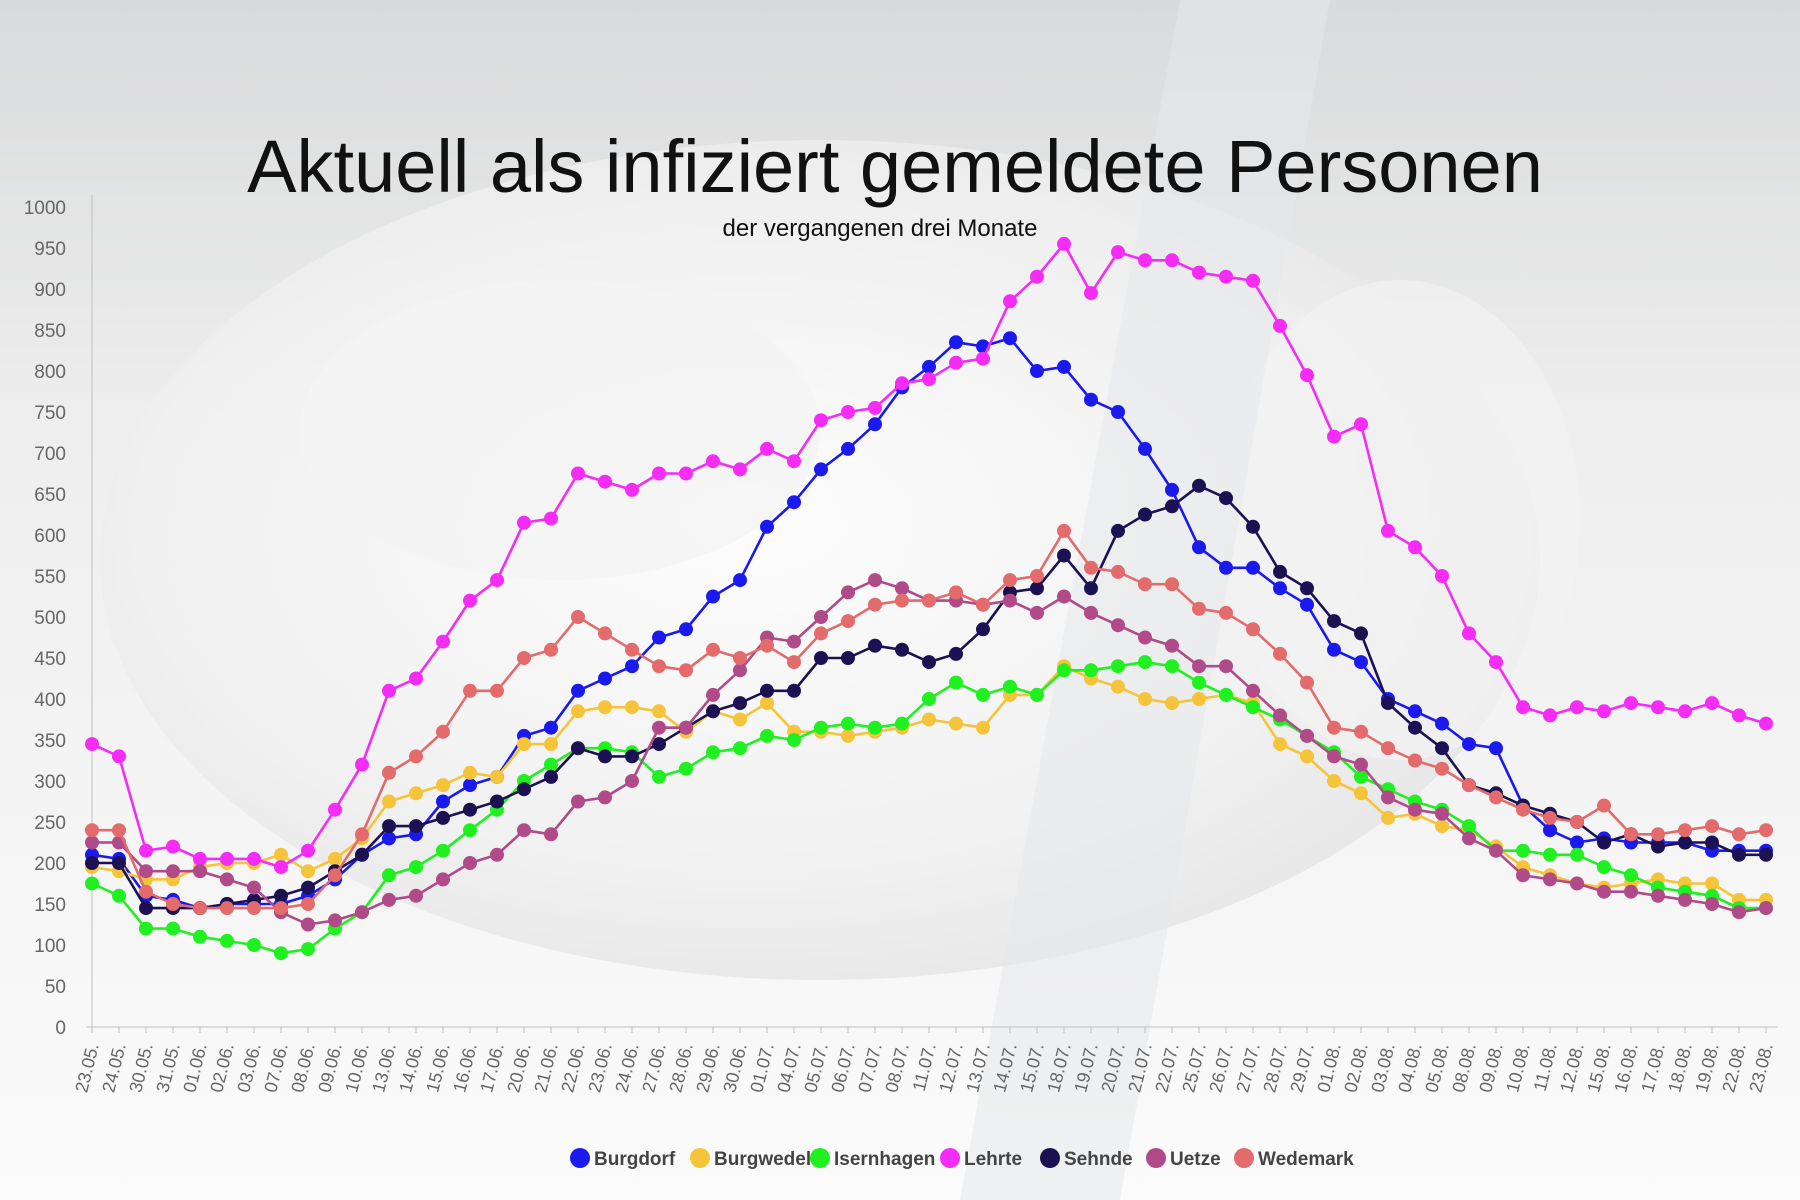 The height and width of the screenshot is (1200, 1800). What do you see at coordinates (50, 618) in the screenshot?
I see `y-tick-label: 500` at bounding box center [50, 618].